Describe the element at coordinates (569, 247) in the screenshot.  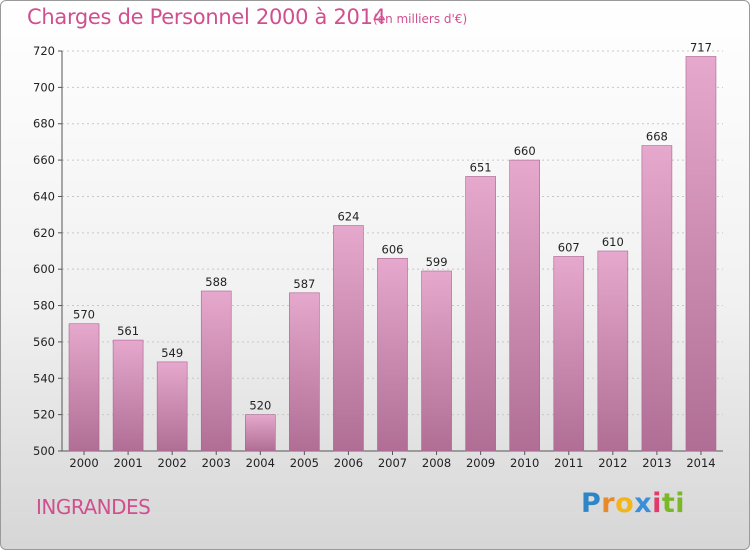
I see `value-label-2011: 607` at that location.